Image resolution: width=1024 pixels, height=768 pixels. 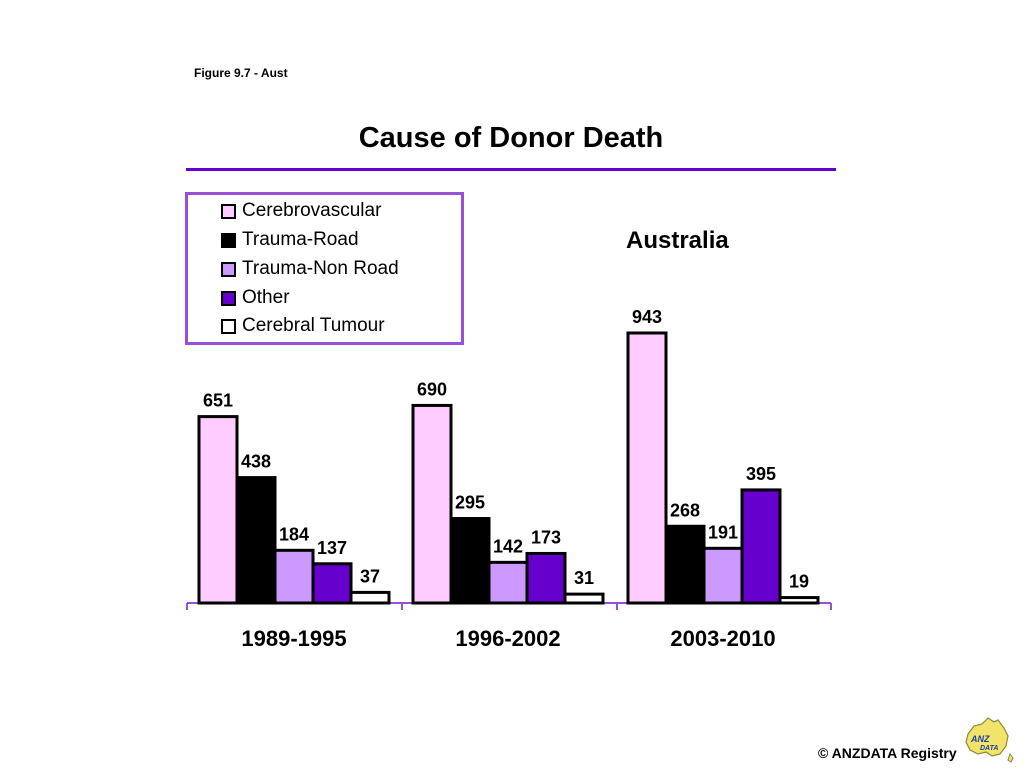 I want to click on bar-trauma-road-1989-1995, so click(x=256, y=540).